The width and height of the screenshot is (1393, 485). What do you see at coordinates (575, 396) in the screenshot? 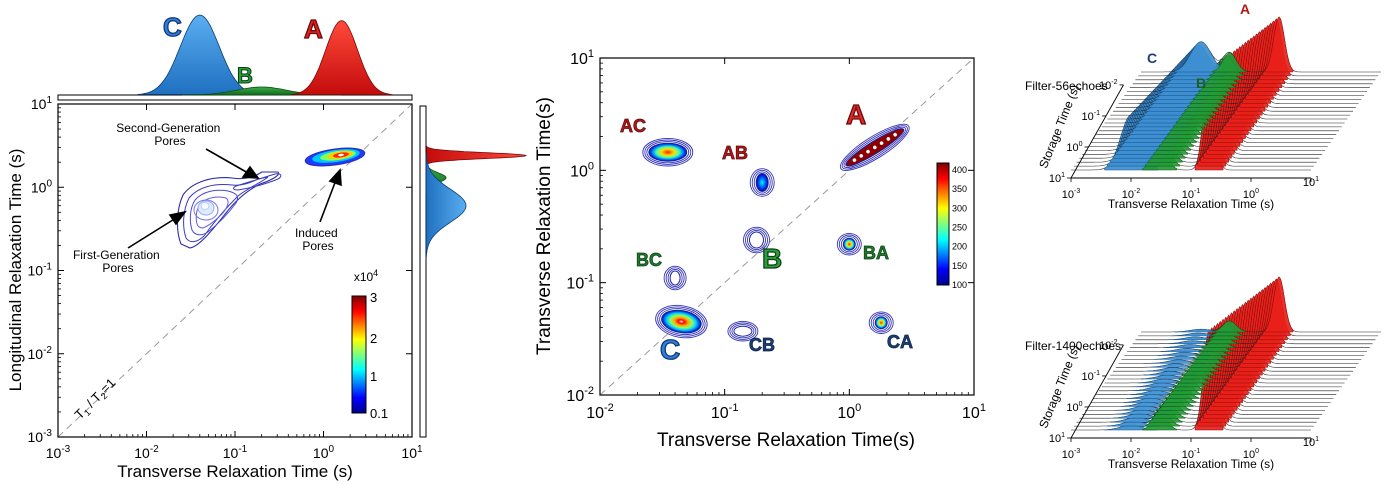
I see `t2t2-y-tick-label-0-base: 10` at bounding box center [575, 396].